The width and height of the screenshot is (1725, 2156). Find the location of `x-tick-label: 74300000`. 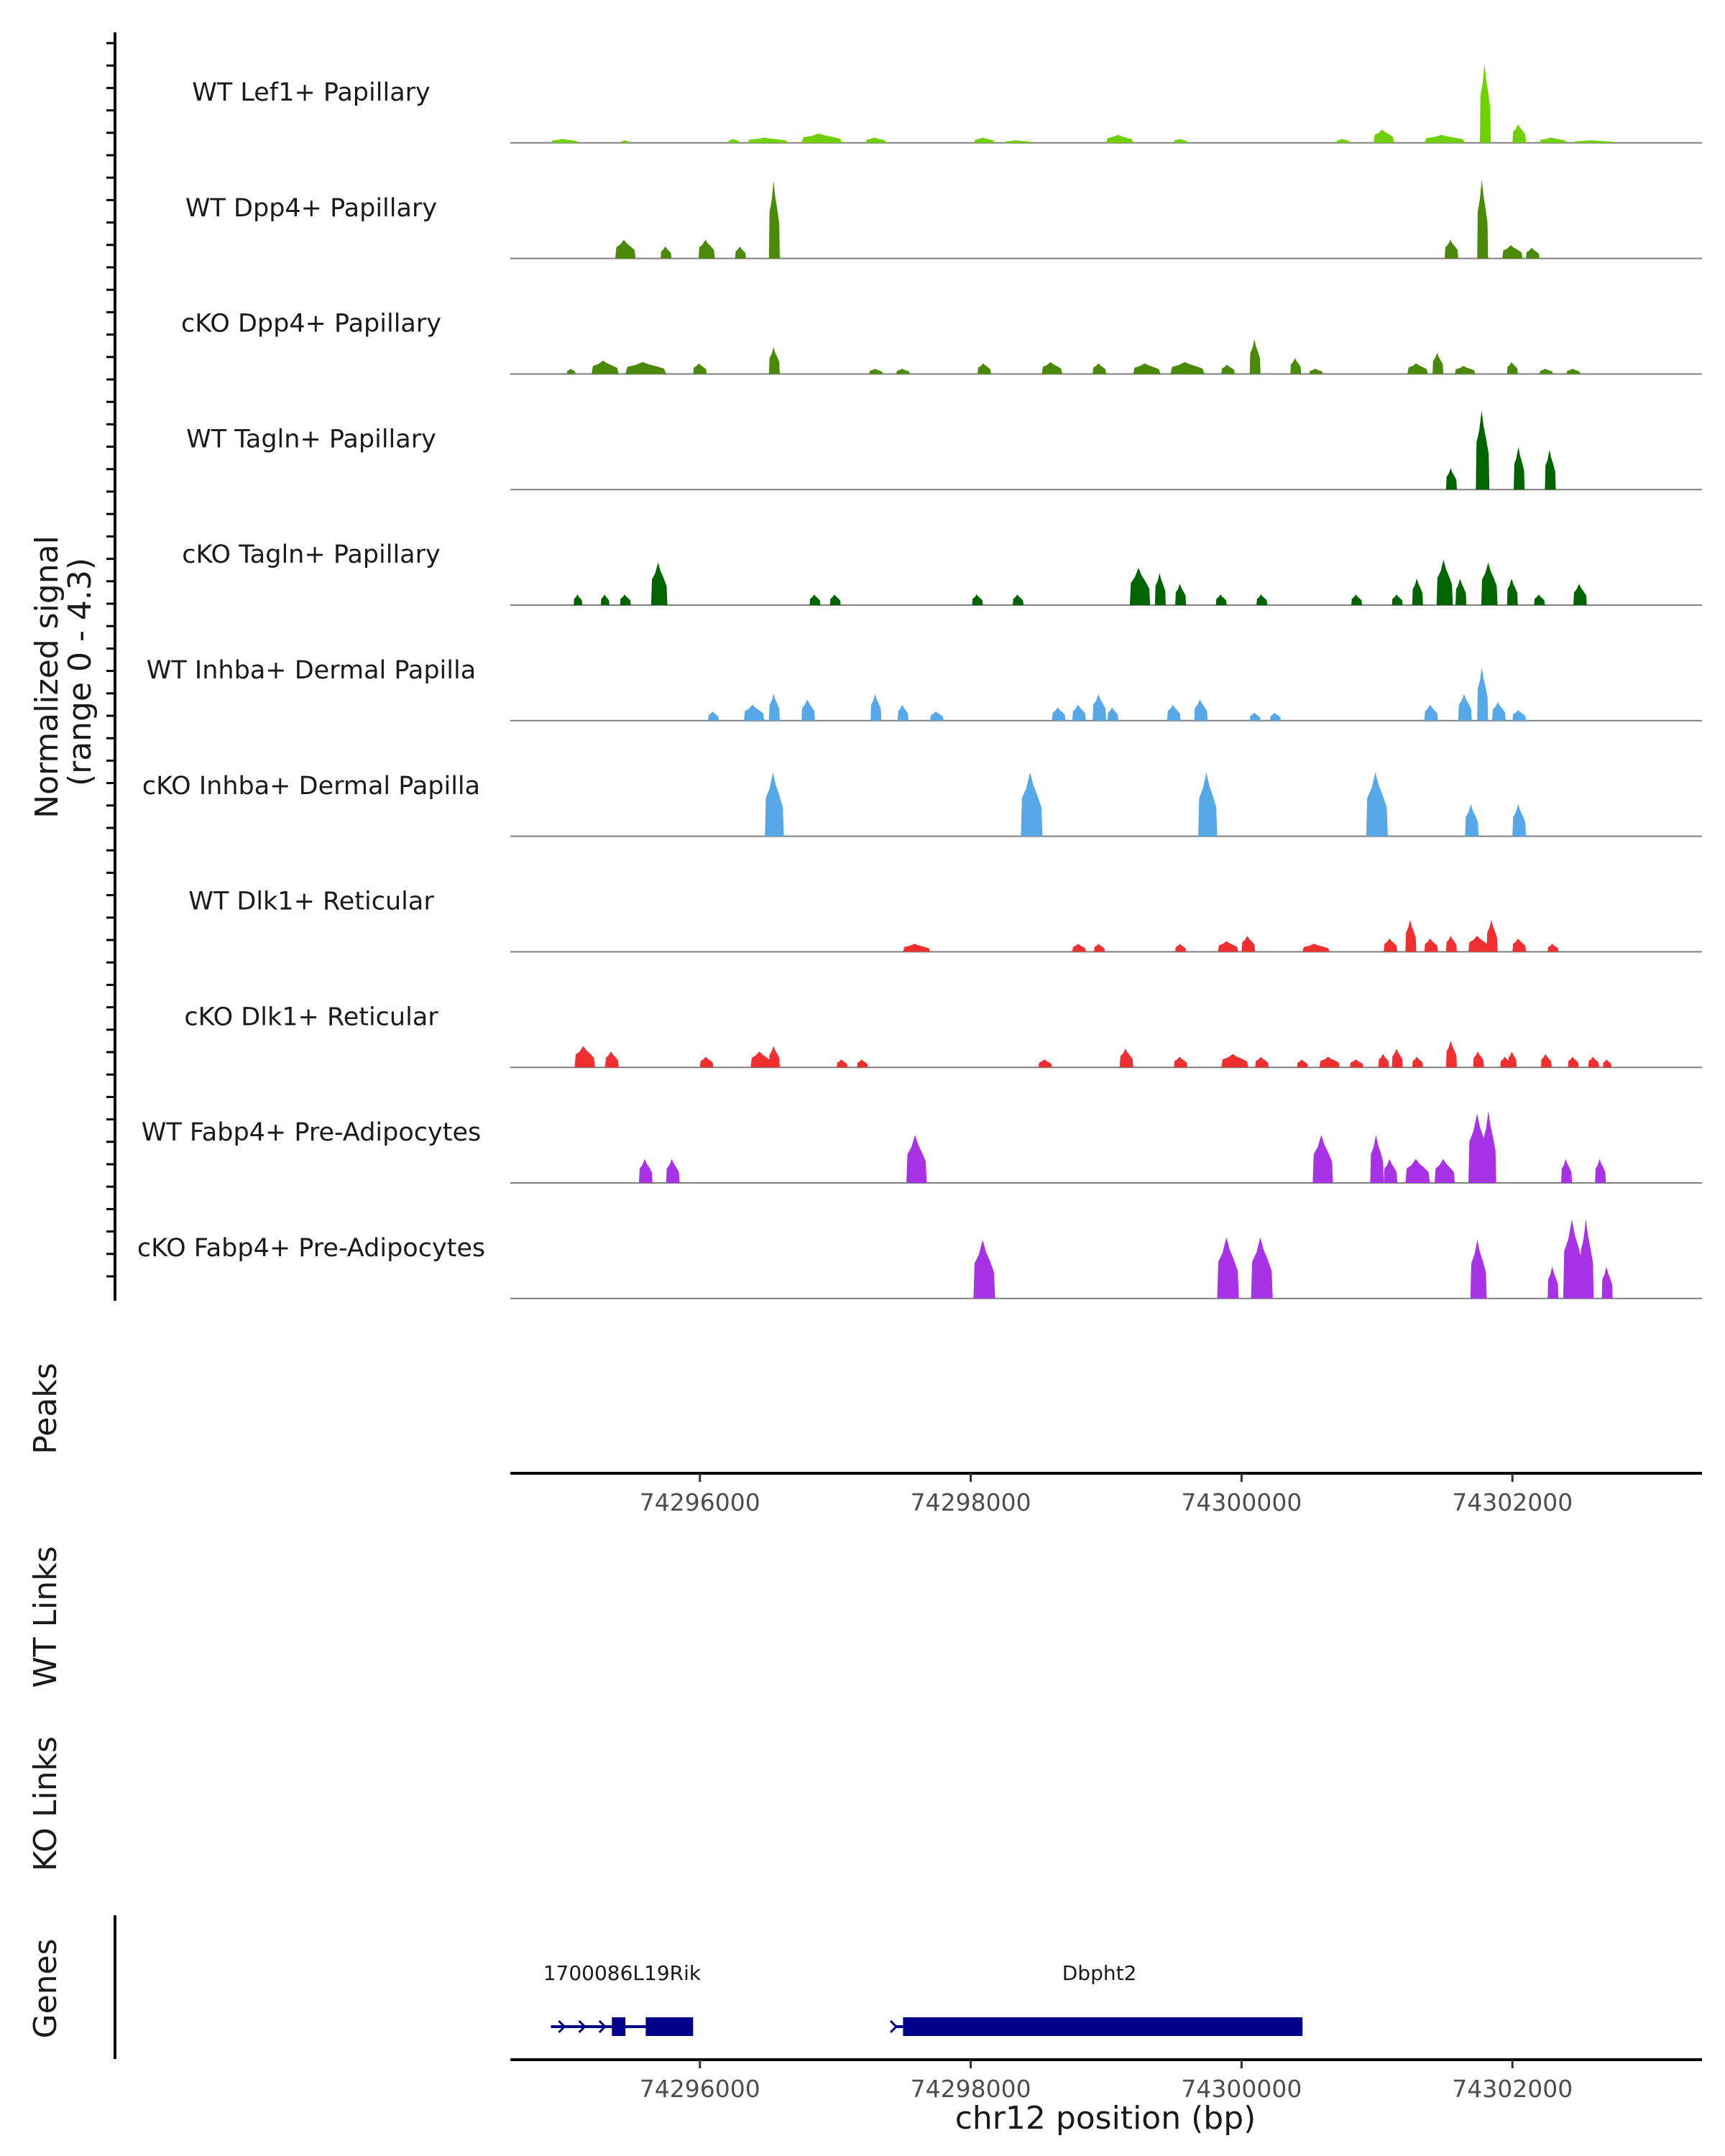

x-tick-label: 74300000 is located at coordinates (1241, 1502).